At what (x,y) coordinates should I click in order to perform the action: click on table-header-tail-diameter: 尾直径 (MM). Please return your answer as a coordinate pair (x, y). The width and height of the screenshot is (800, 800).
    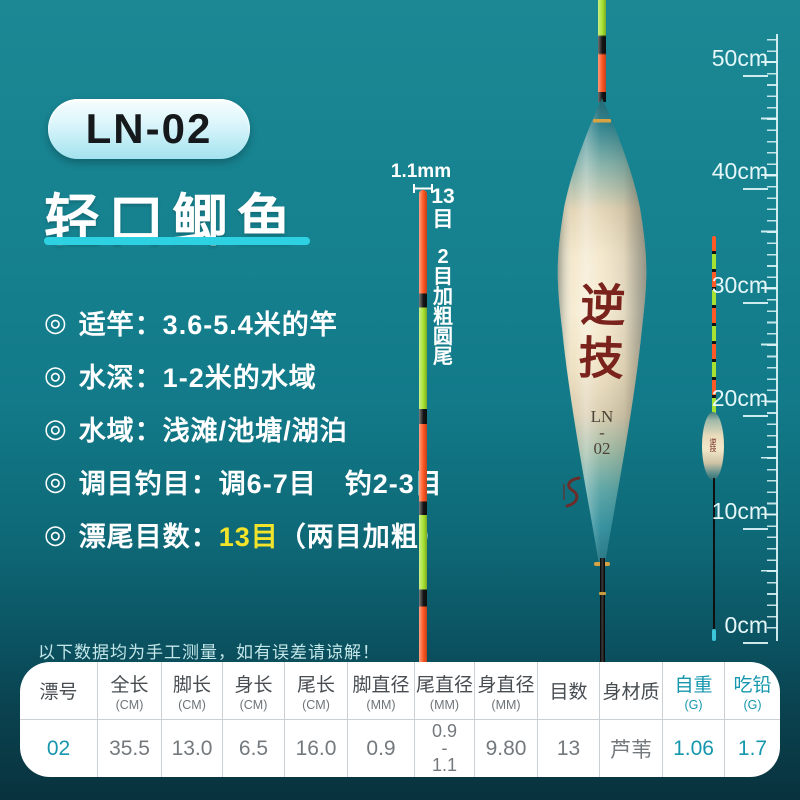
    Looking at the image, I should click on (445, 691).